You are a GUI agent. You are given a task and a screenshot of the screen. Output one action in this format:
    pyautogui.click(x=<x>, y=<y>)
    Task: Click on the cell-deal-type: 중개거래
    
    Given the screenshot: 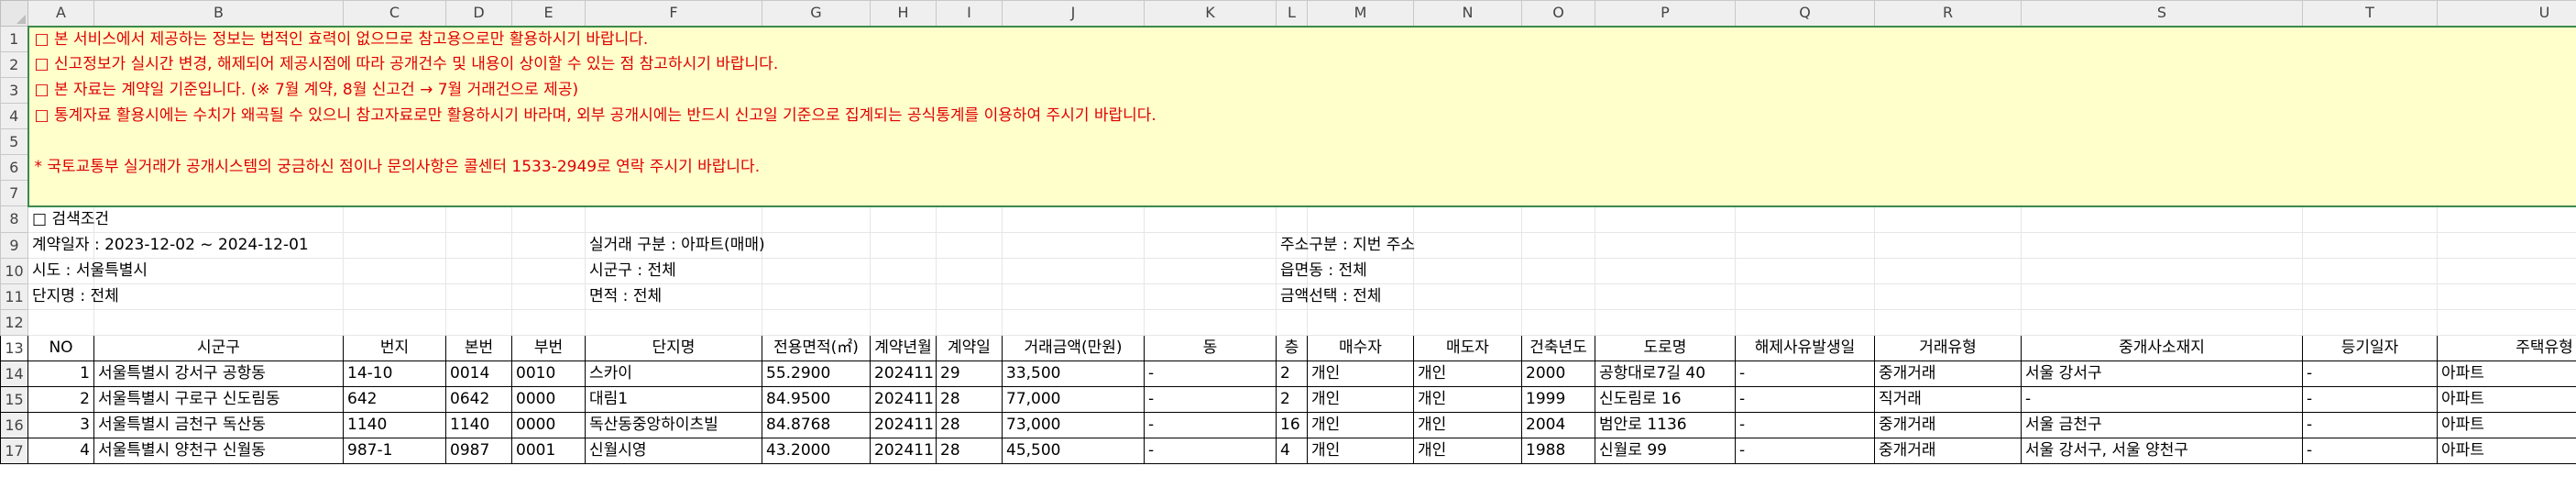 What is the action you would take?
    pyautogui.click(x=1948, y=450)
    